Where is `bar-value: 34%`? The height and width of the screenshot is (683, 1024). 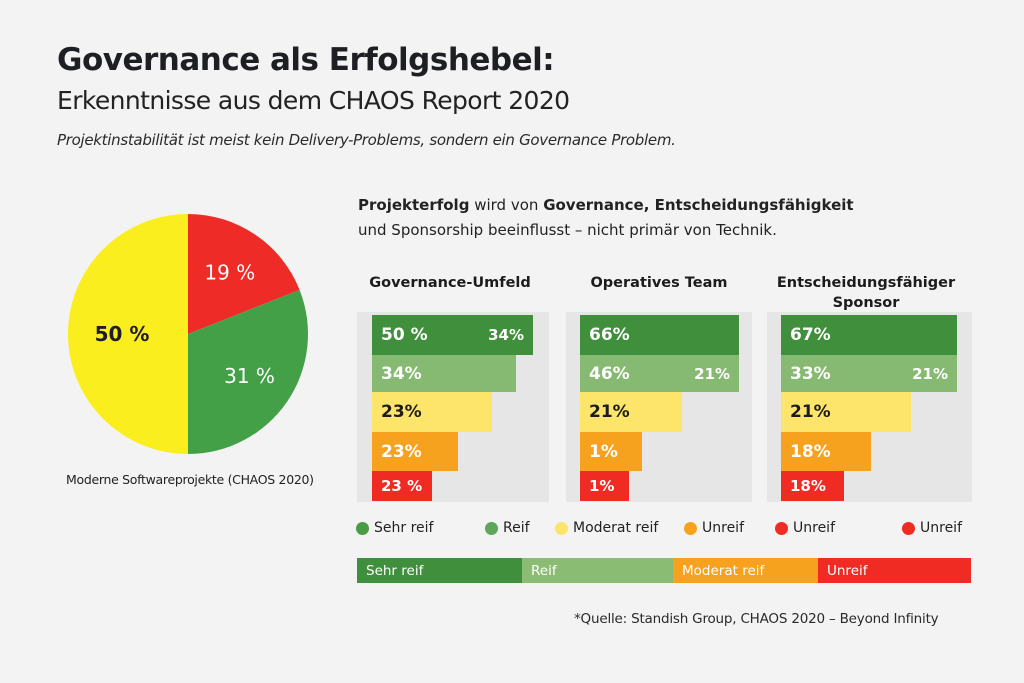 bar-value: 34% is located at coordinates (401, 373).